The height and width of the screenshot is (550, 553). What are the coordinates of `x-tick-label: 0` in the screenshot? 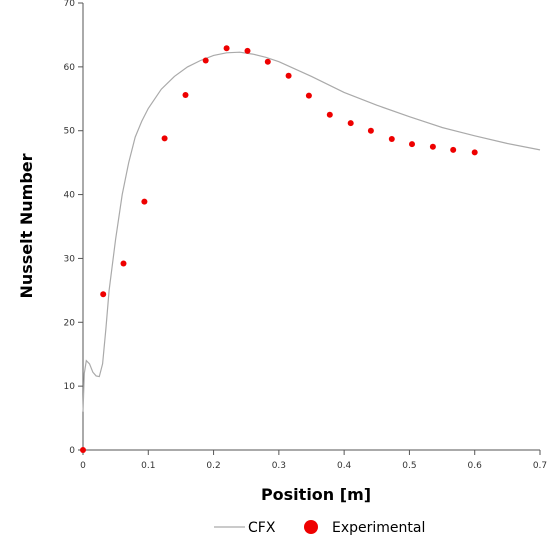 It's located at (83, 466).